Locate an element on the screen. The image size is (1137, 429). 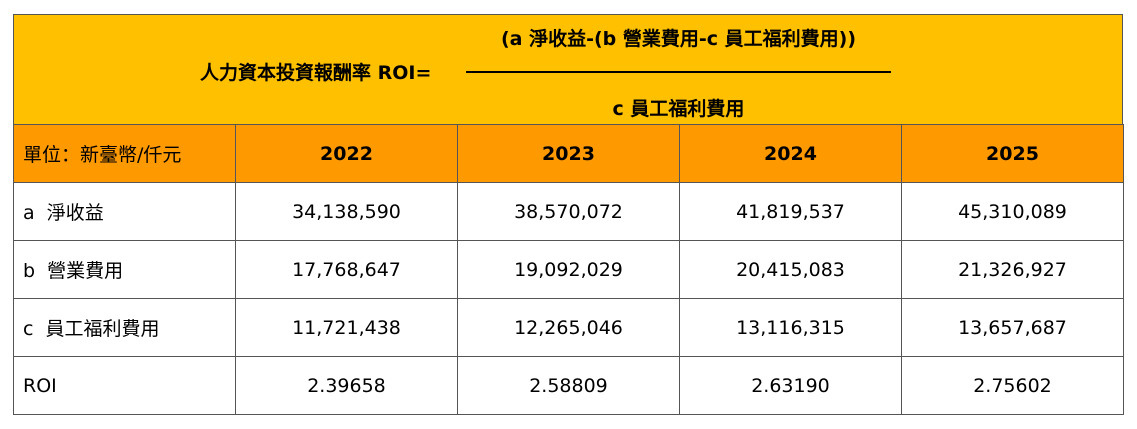
table-cell: 19,092,029 is located at coordinates (568, 269).